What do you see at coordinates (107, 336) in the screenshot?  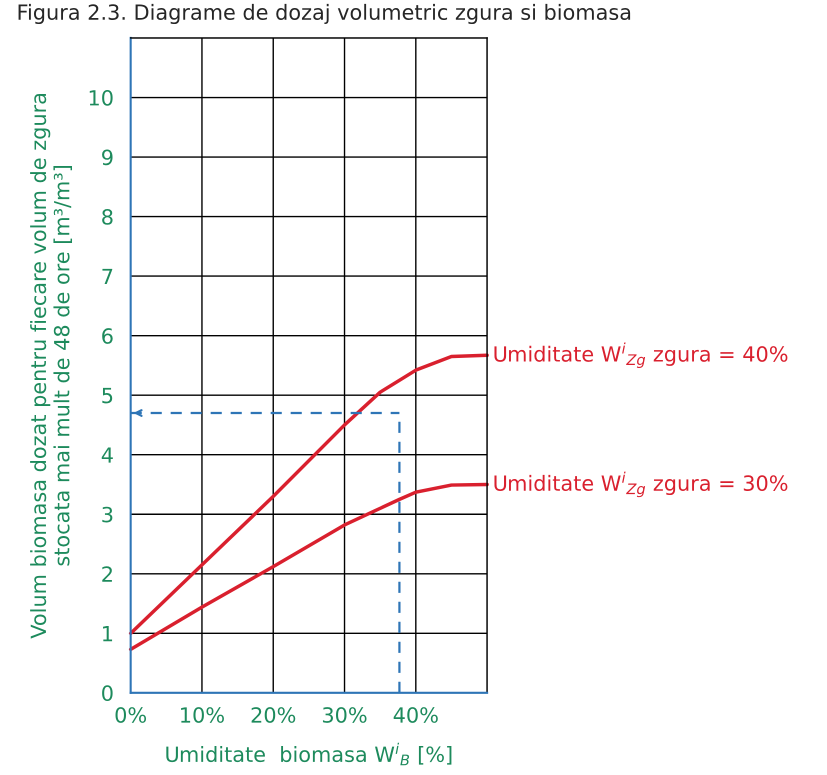 I see `y-tick-label: 6` at bounding box center [107, 336].